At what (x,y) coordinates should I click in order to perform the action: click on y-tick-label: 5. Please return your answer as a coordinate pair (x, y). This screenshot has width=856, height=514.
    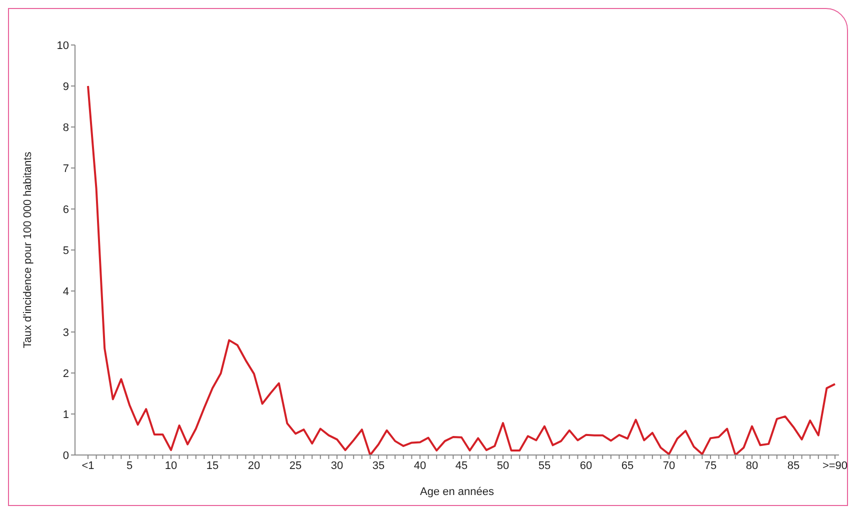
    Looking at the image, I should click on (65, 250).